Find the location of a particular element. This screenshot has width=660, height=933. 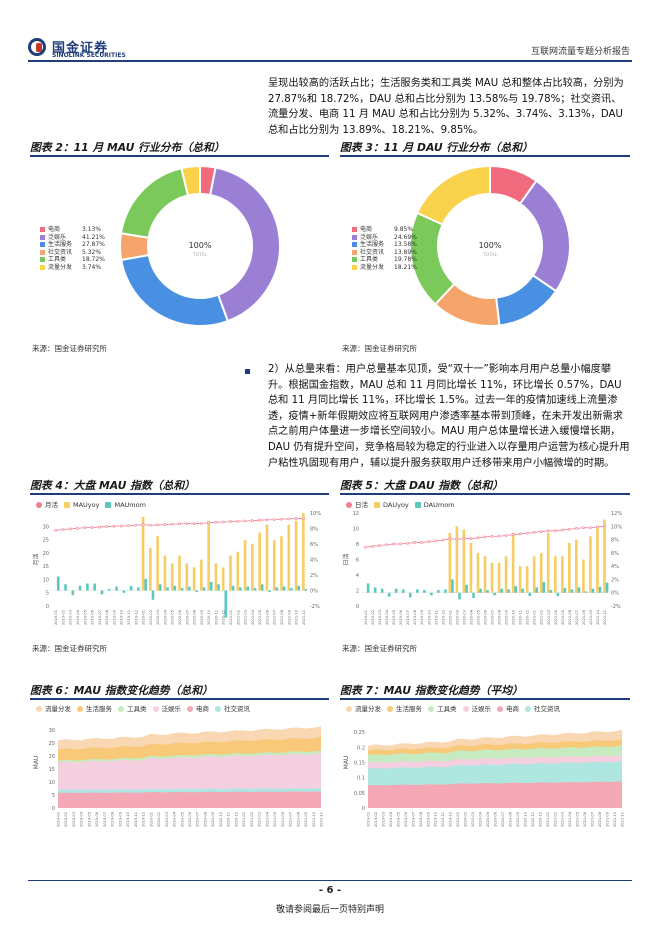

tick-label-x: 2019-05 is located at coordinates (85, 617).